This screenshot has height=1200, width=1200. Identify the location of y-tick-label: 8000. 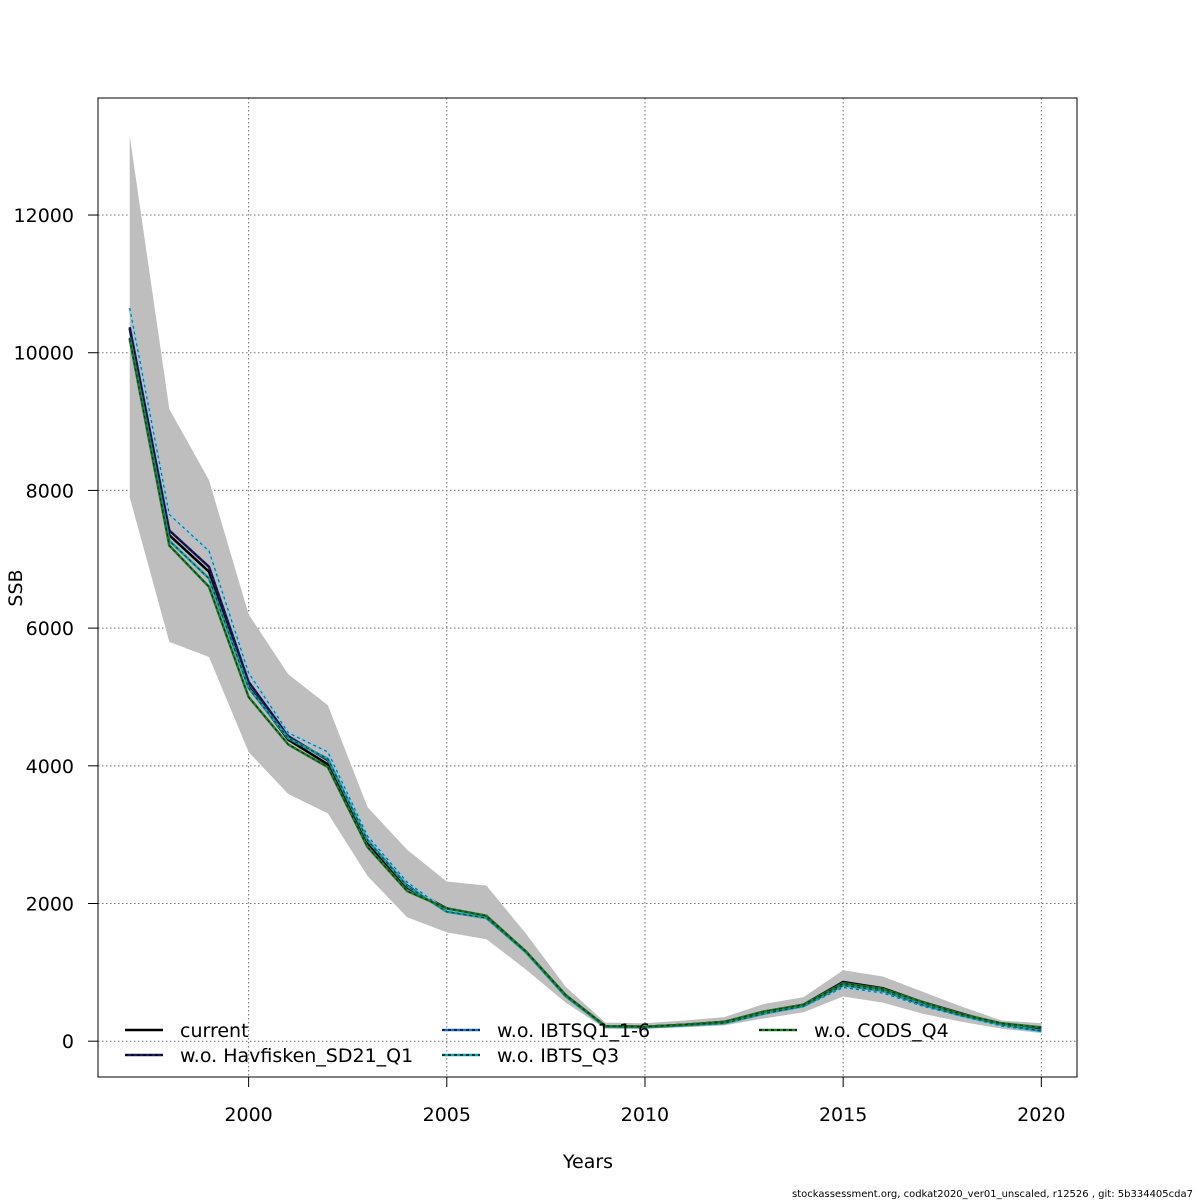
(50, 491).